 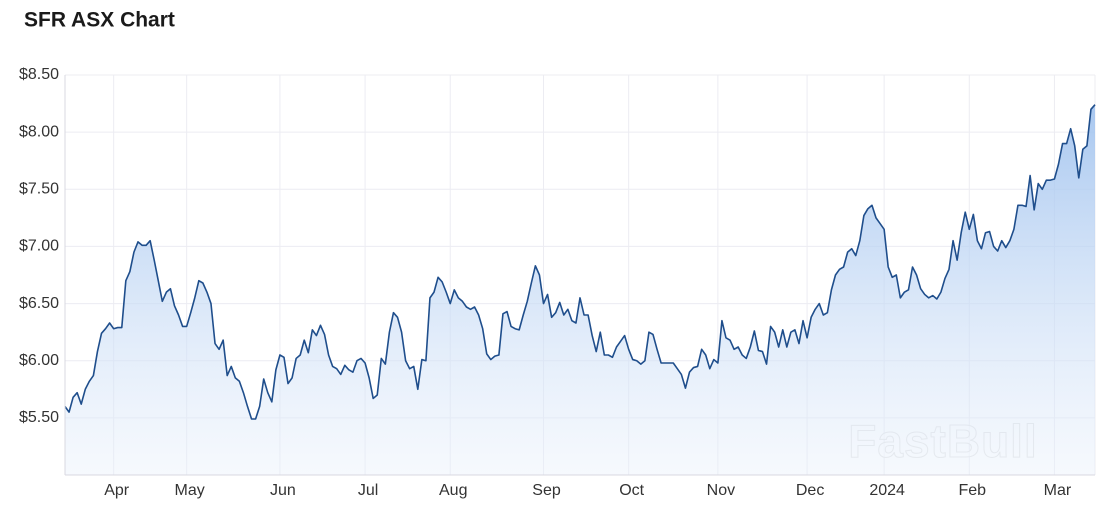 I want to click on x-tick-label: Jun, so click(x=283, y=490).